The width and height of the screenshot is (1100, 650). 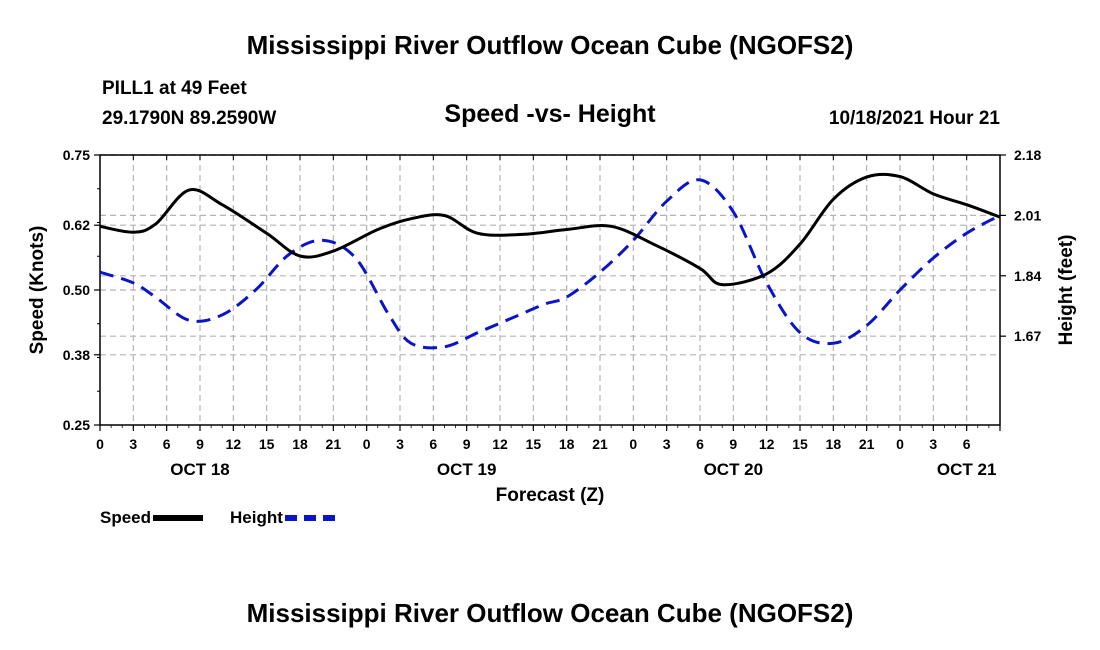 What do you see at coordinates (200, 469) in the screenshot?
I see `date-label: OCT 18` at bounding box center [200, 469].